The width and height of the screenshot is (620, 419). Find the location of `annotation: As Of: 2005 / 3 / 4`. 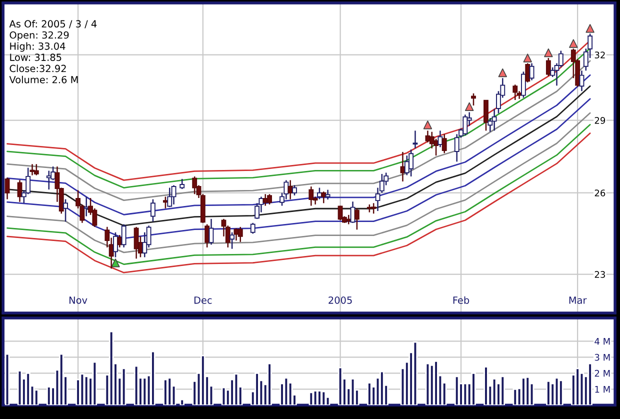

annotation: As Of: 2005 / 3 / 4 is located at coordinates (53, 24).